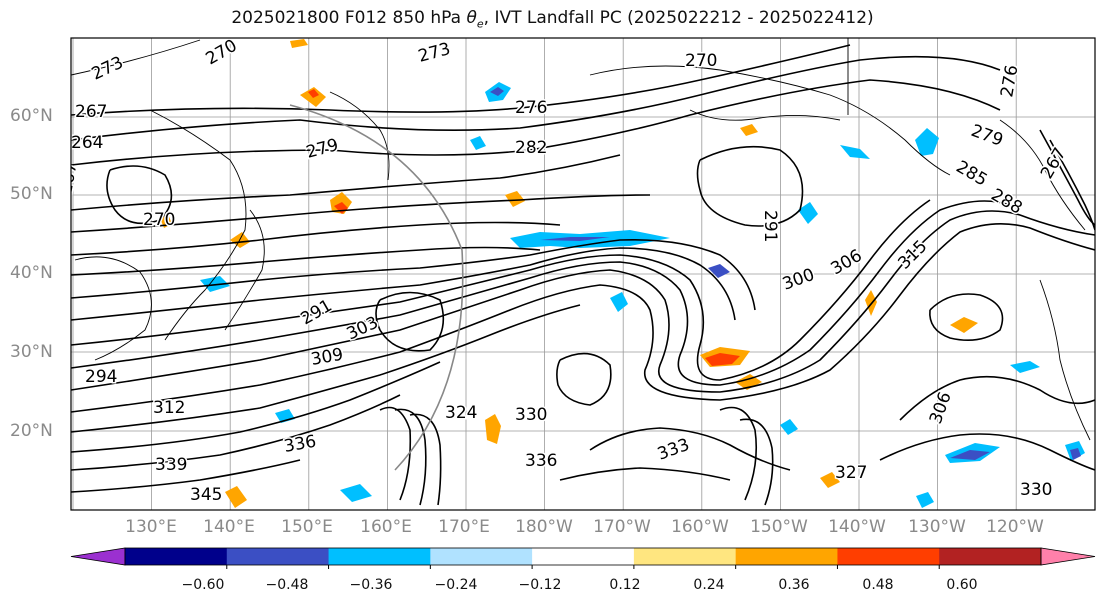 This screenshot has height=603, width=1105. What do you see at coordinates (770, 226) in the screenshot?
I see `contour-label: 291` at bounding box center [770, 226].